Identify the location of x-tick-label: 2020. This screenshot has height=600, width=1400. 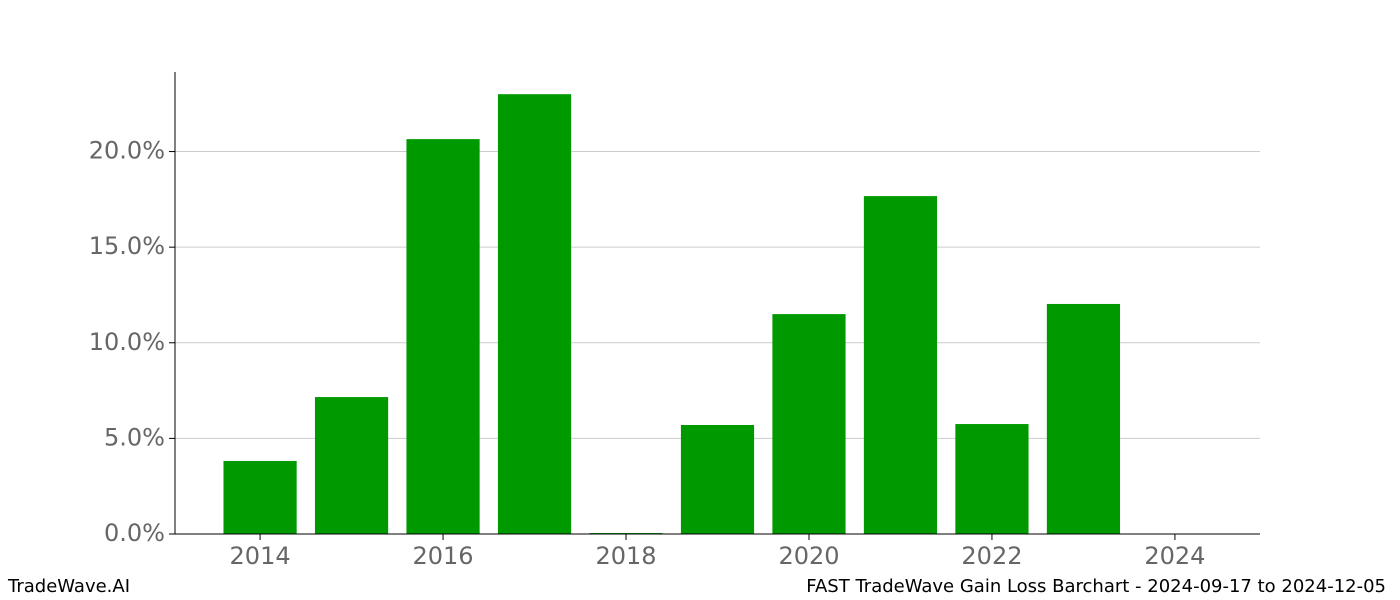
(808, 556).